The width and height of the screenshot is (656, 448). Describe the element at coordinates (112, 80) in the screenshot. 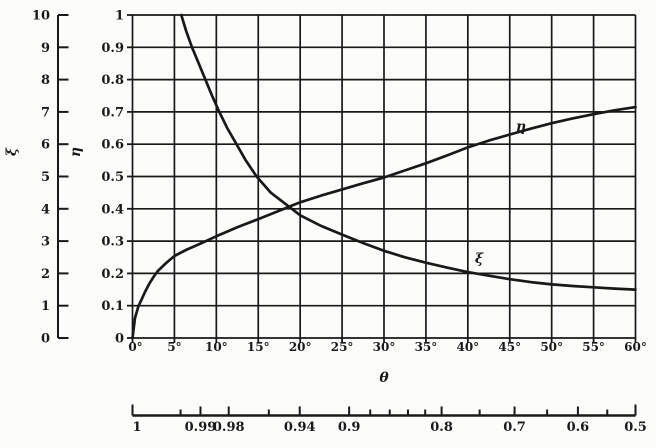

I see `eta-tick-label: 0.8` at that location.